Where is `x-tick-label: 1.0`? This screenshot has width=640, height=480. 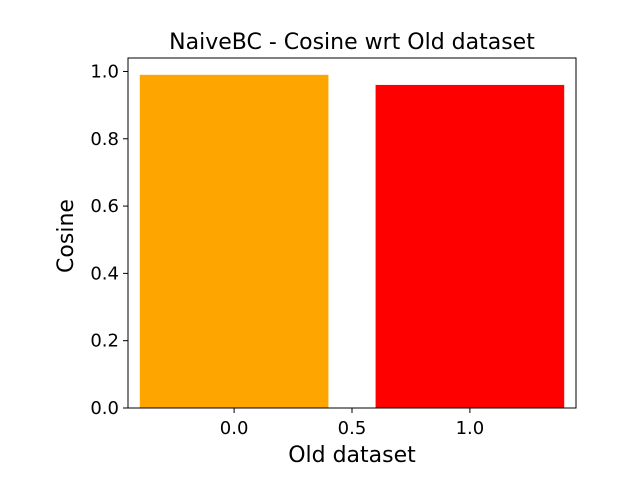 x-tick-label: 1.0 is located at coordinates (470, 428).